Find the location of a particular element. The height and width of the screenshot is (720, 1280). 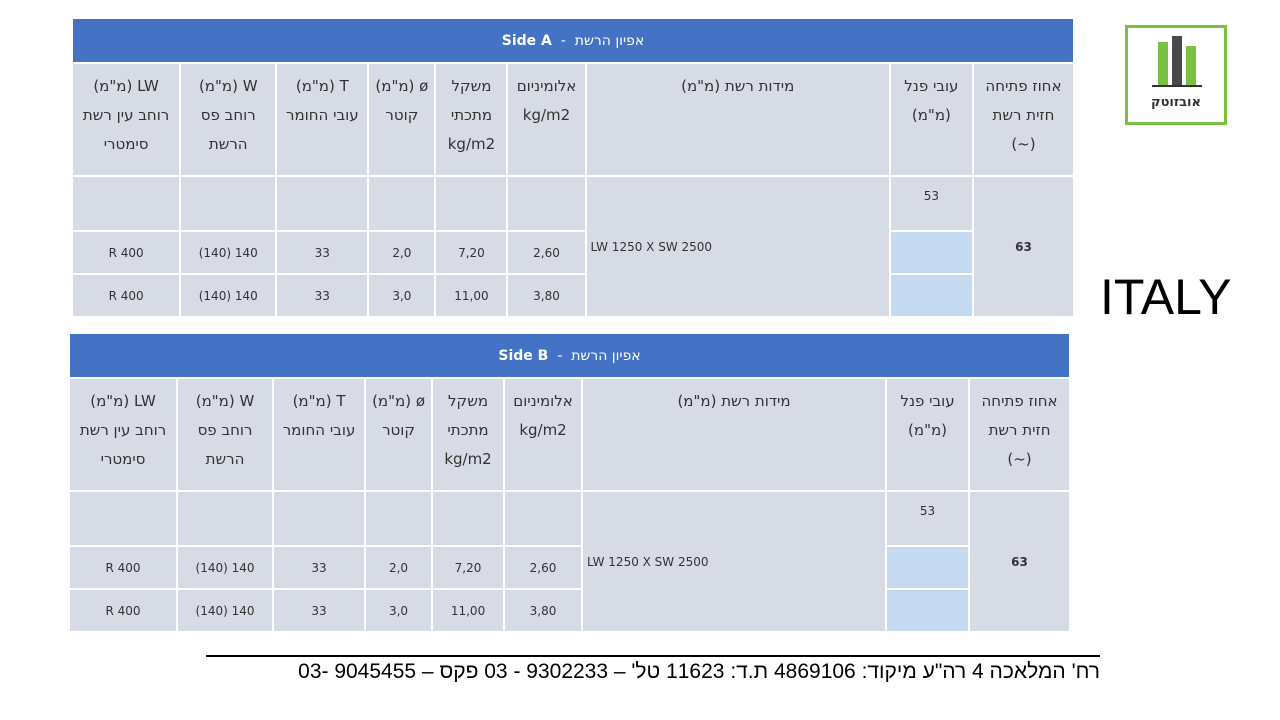

logo-icon is located at coordinates (1177, 61).